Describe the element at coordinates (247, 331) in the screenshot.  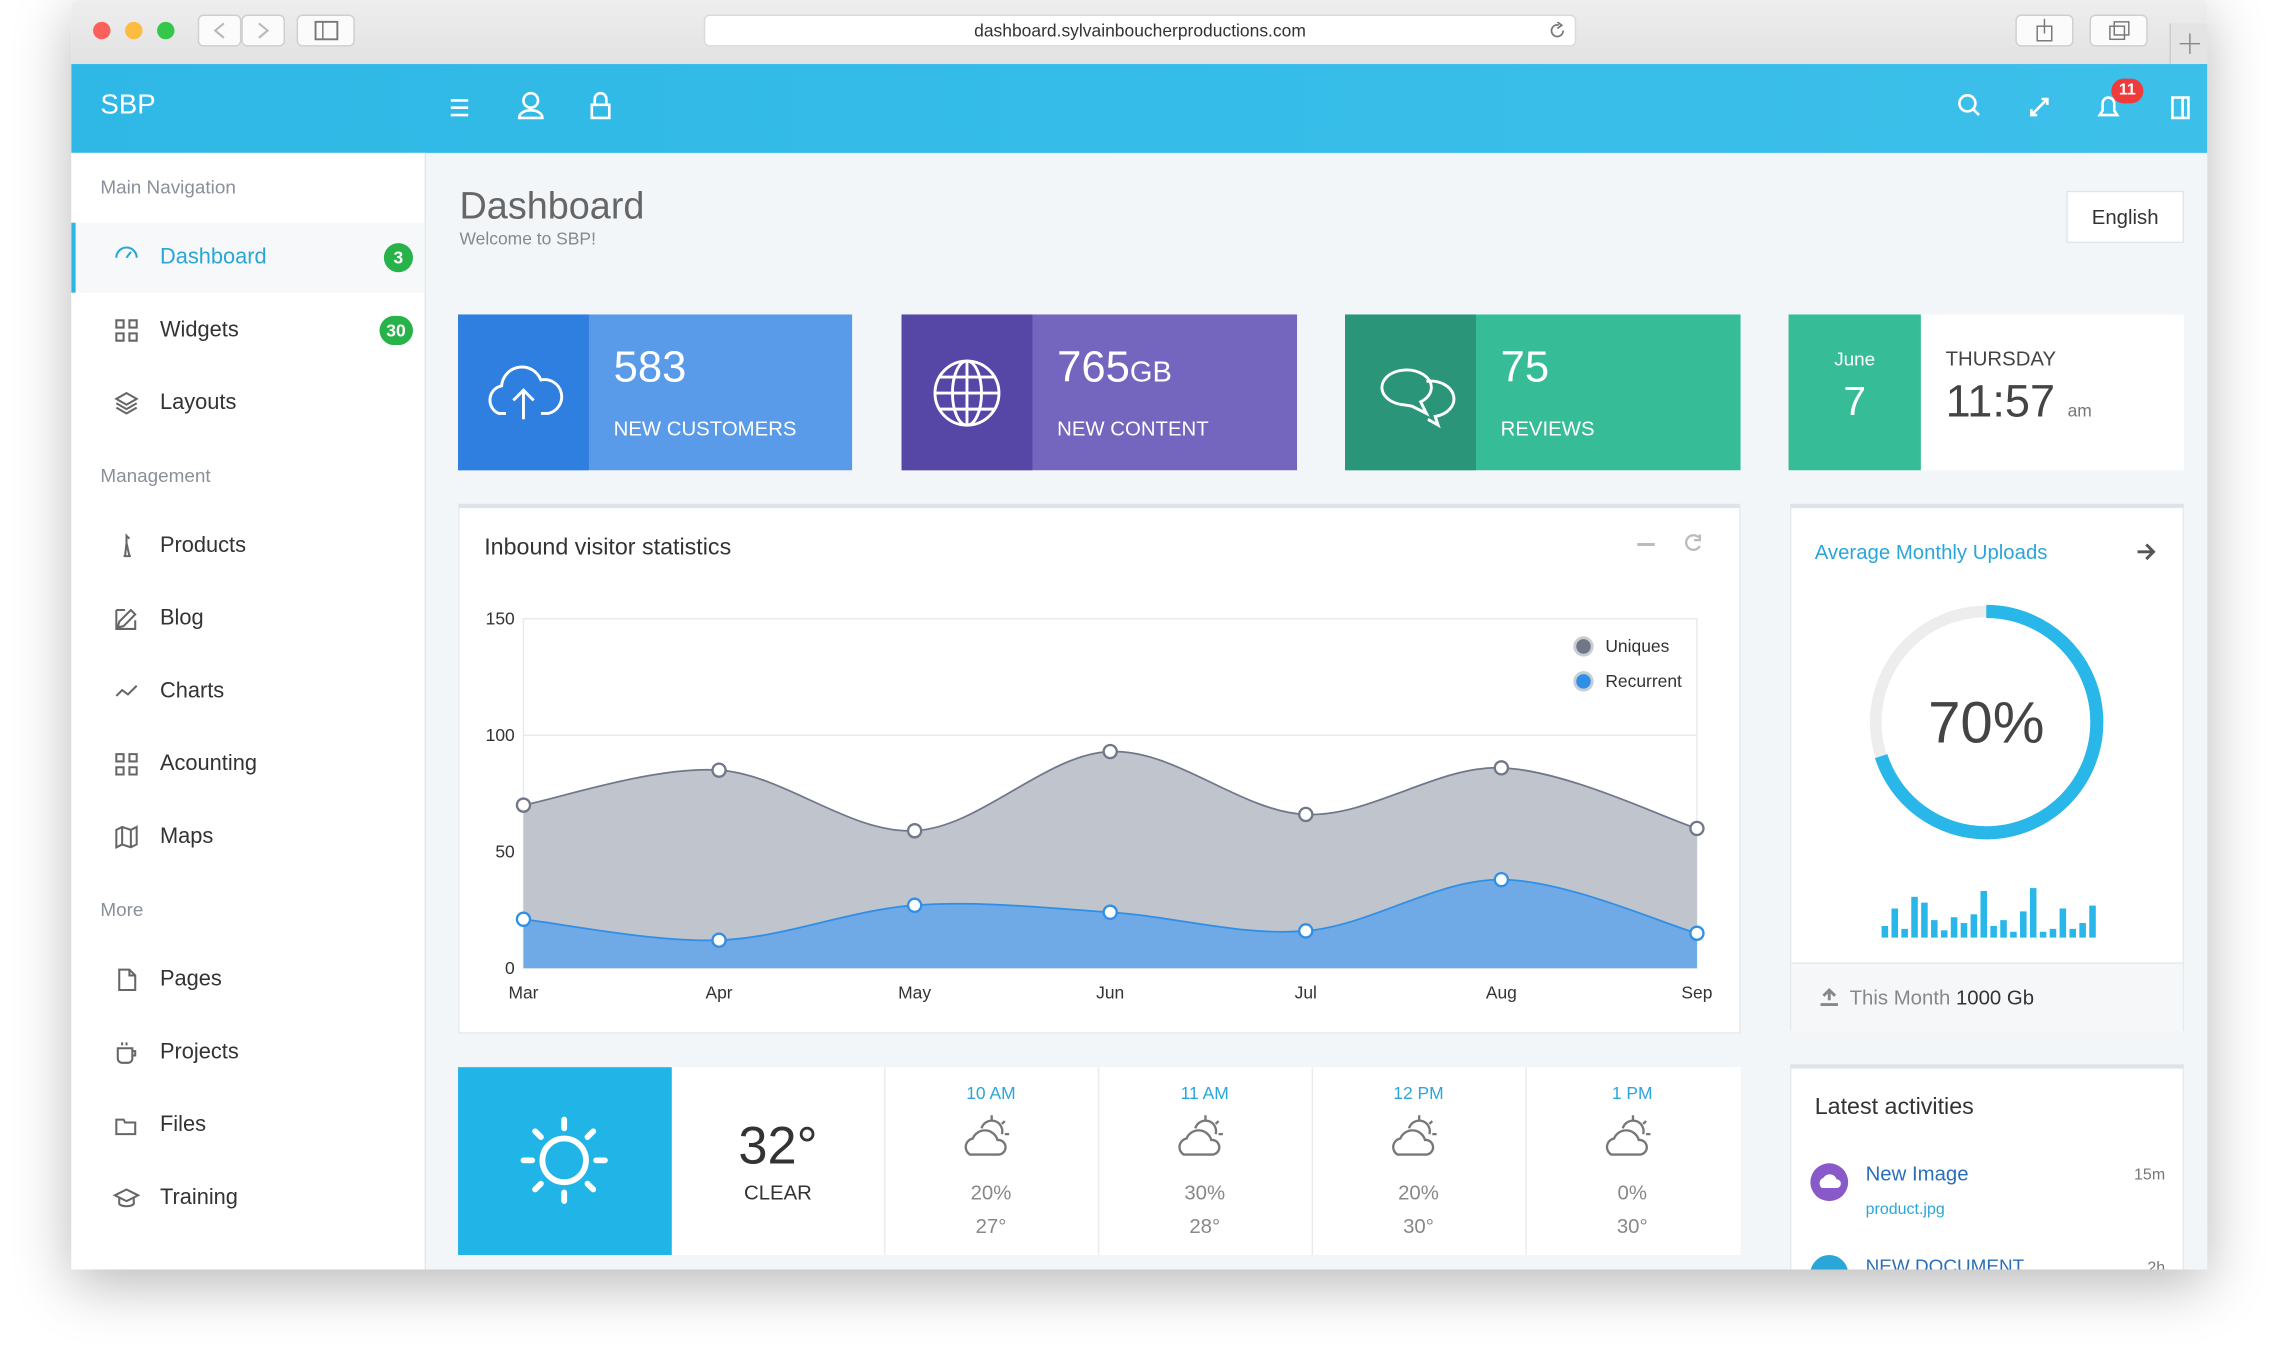
I see `nav-item: Widgets 30` at that location.